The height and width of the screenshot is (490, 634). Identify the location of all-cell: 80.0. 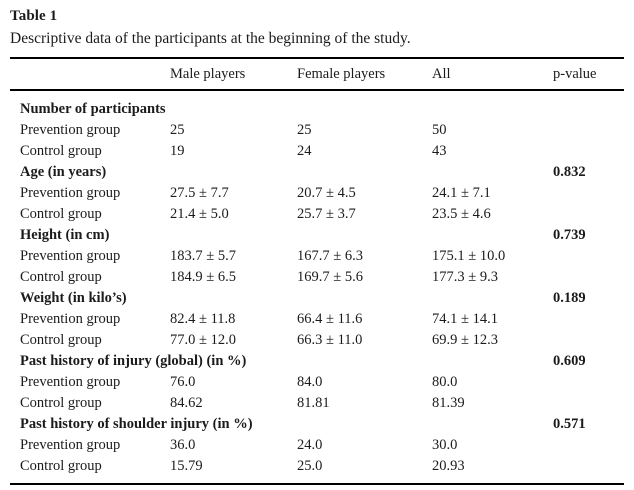
(445, 382).